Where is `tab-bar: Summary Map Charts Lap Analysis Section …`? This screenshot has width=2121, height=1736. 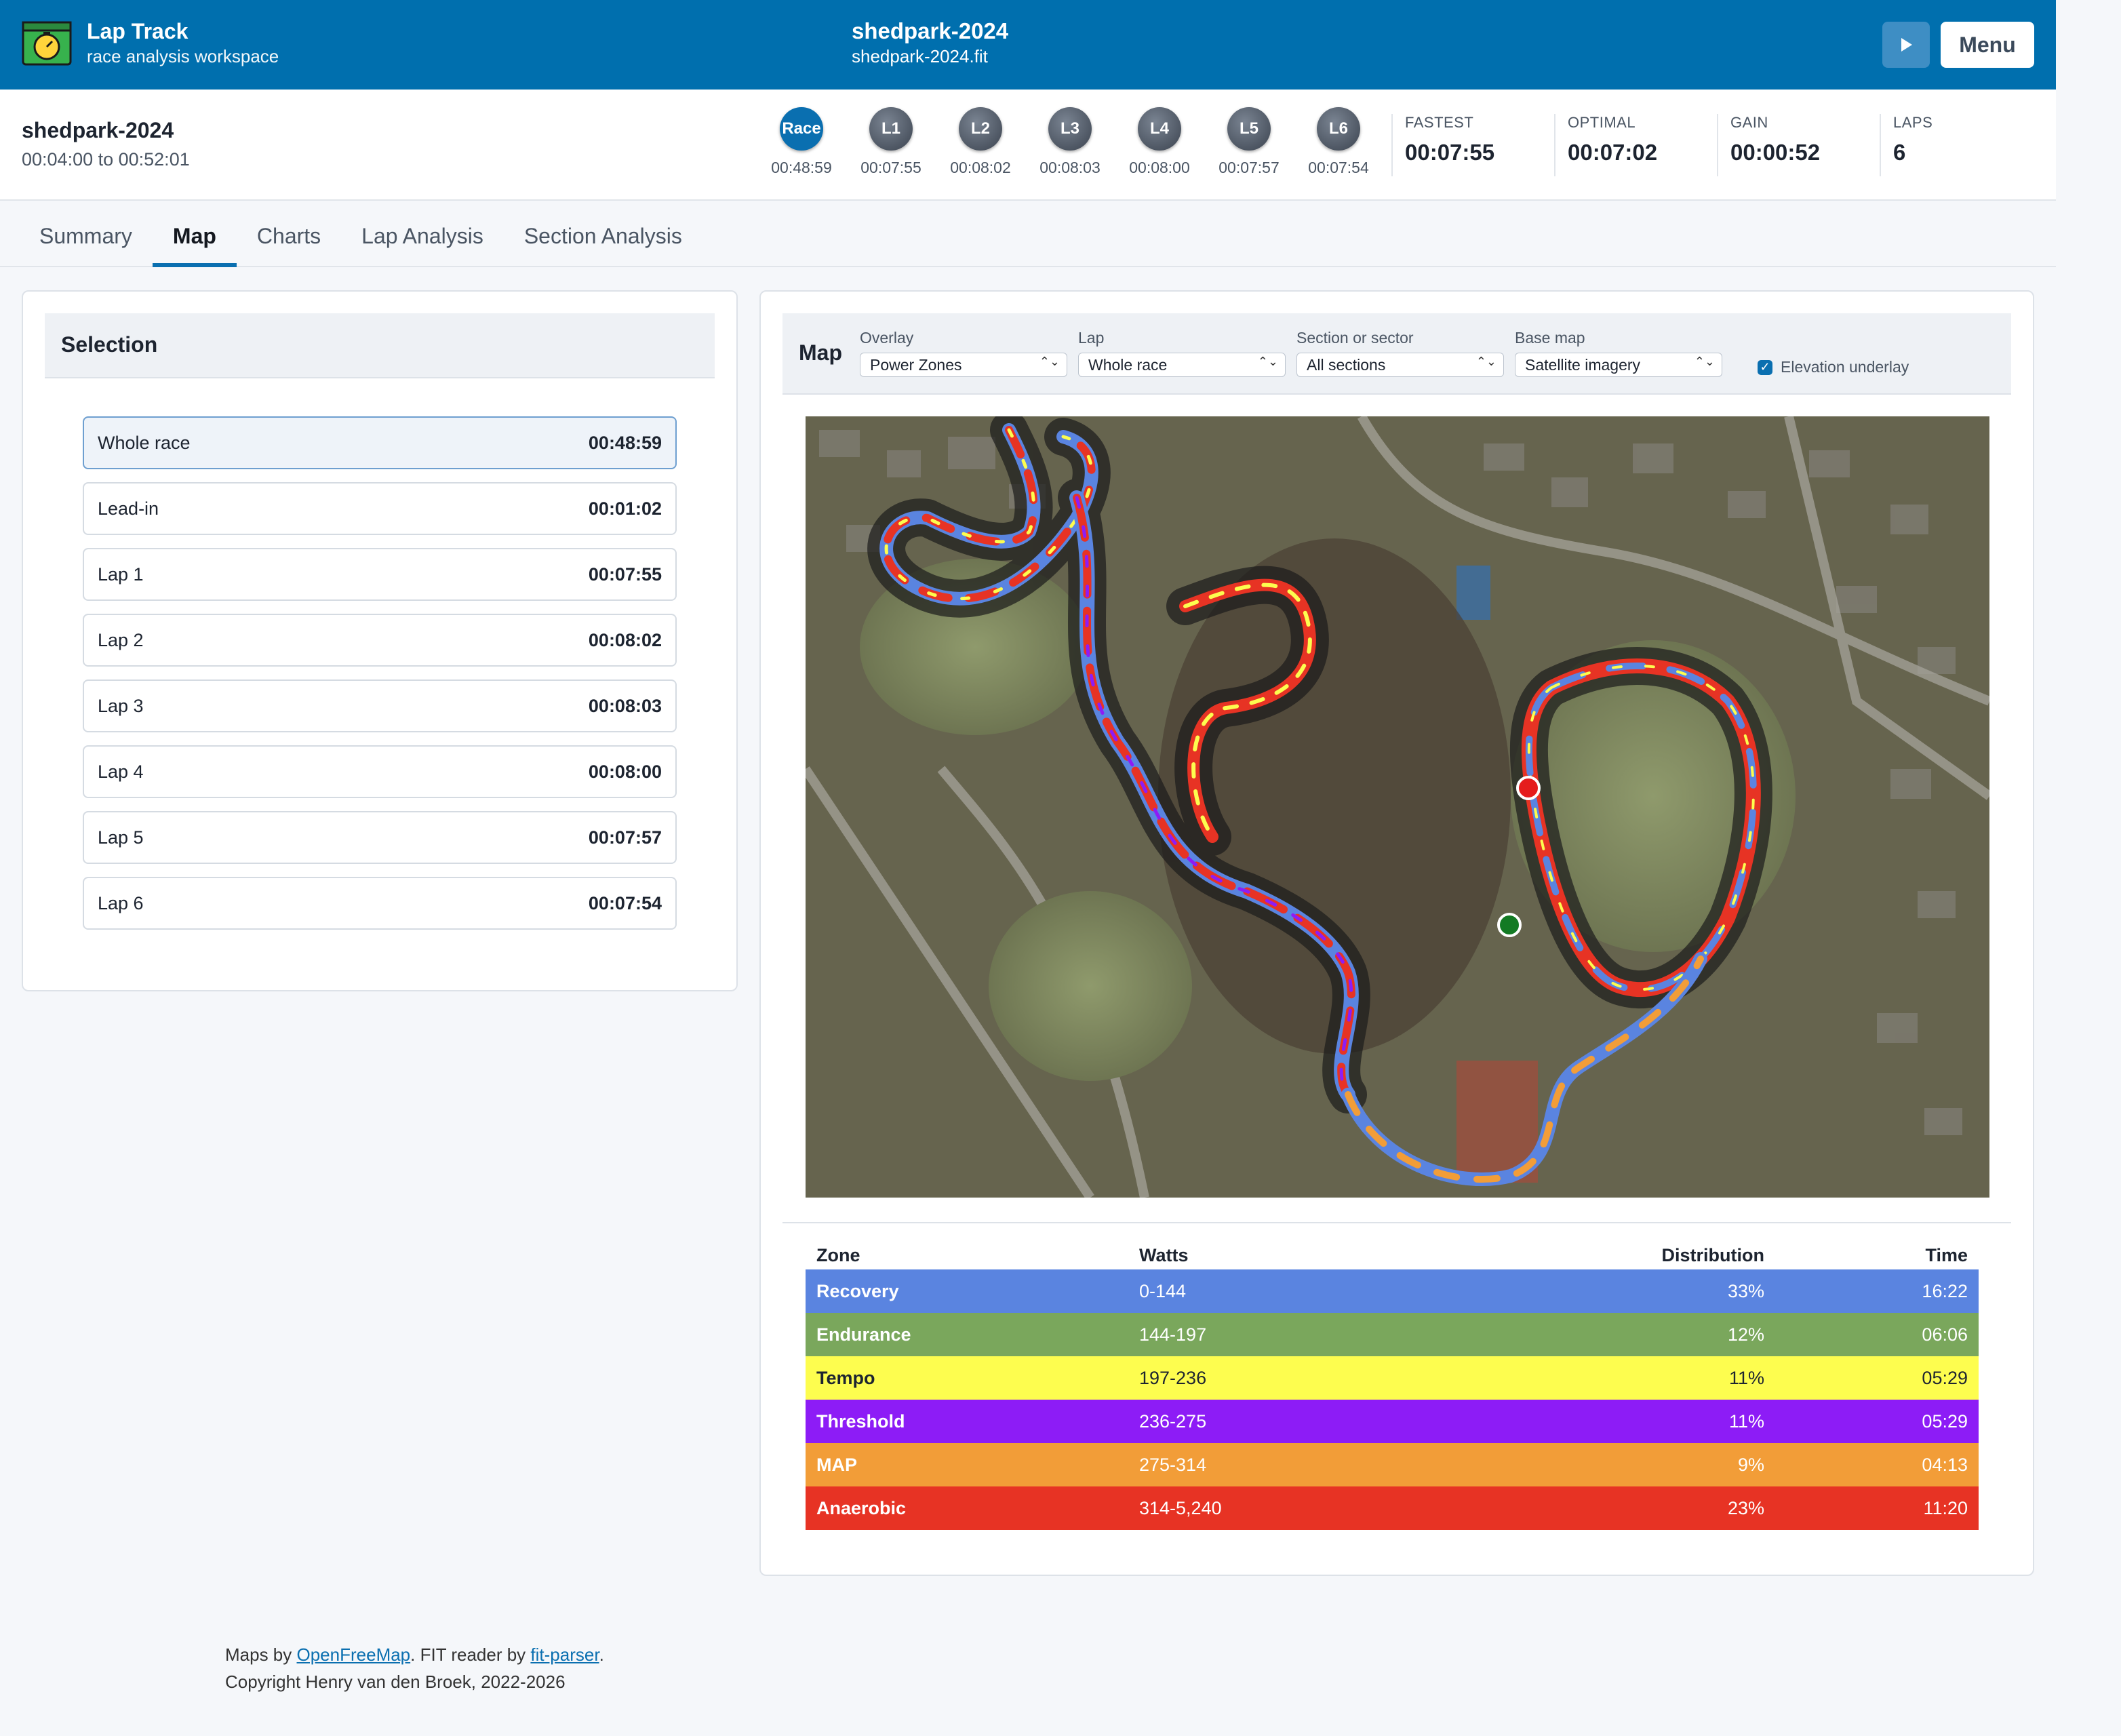
tab-bar: Summary Map Charts Lap Analysis Section … is located at coordinates (1028, 234).